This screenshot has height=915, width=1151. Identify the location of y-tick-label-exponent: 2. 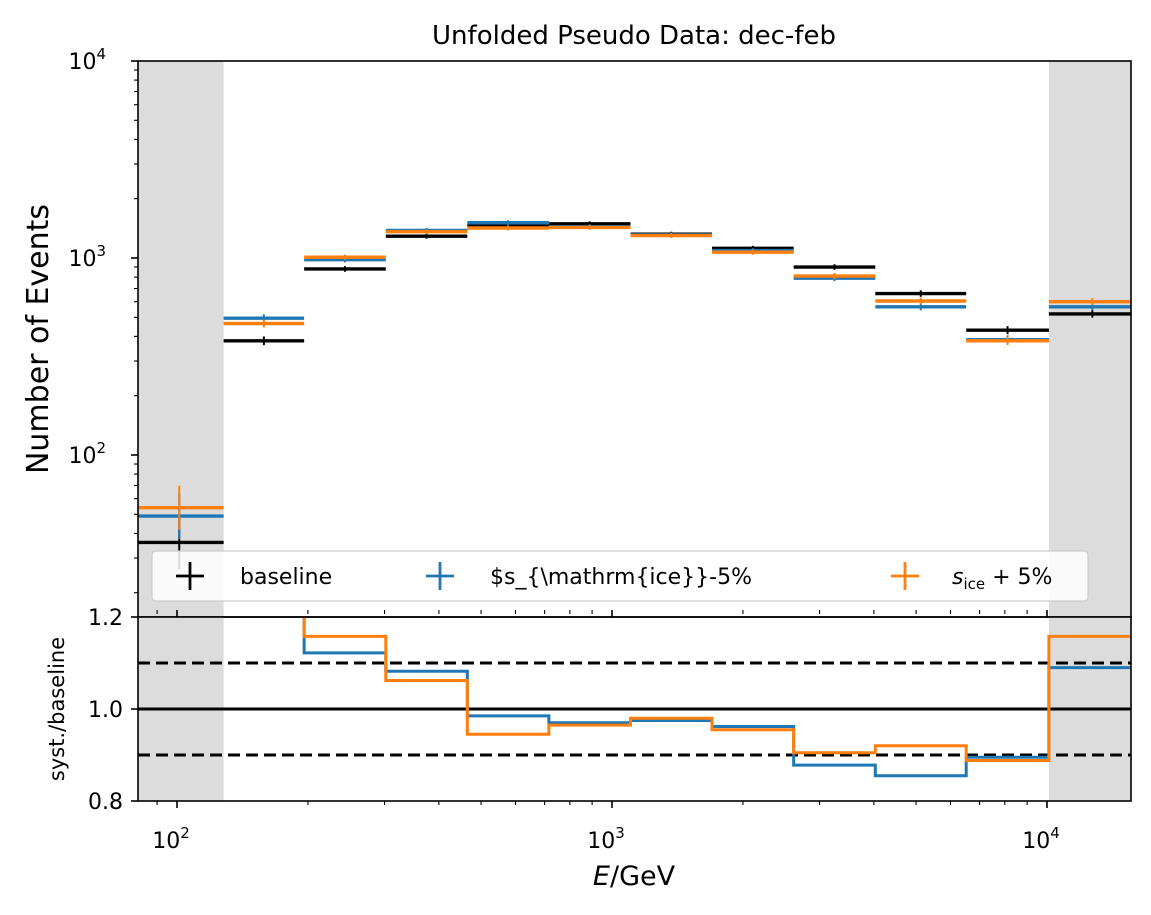
(101, 448).